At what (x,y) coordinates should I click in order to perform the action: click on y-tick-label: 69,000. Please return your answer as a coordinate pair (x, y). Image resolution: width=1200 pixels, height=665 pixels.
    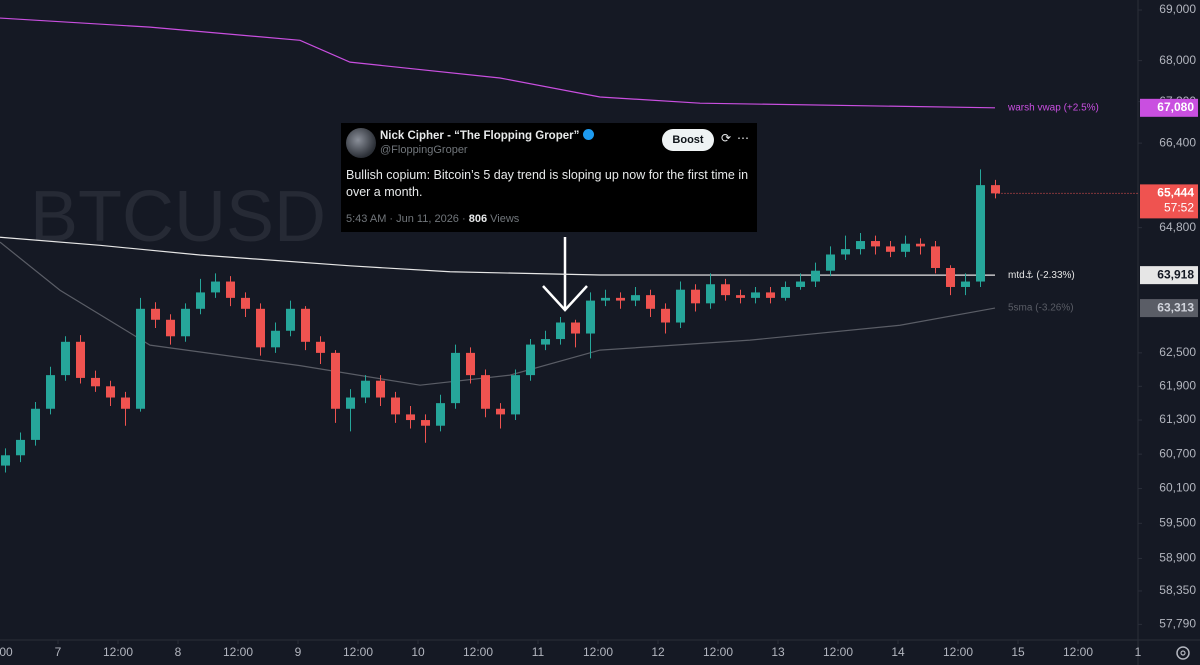
    Looking at the image, I should click on (1177, 9).